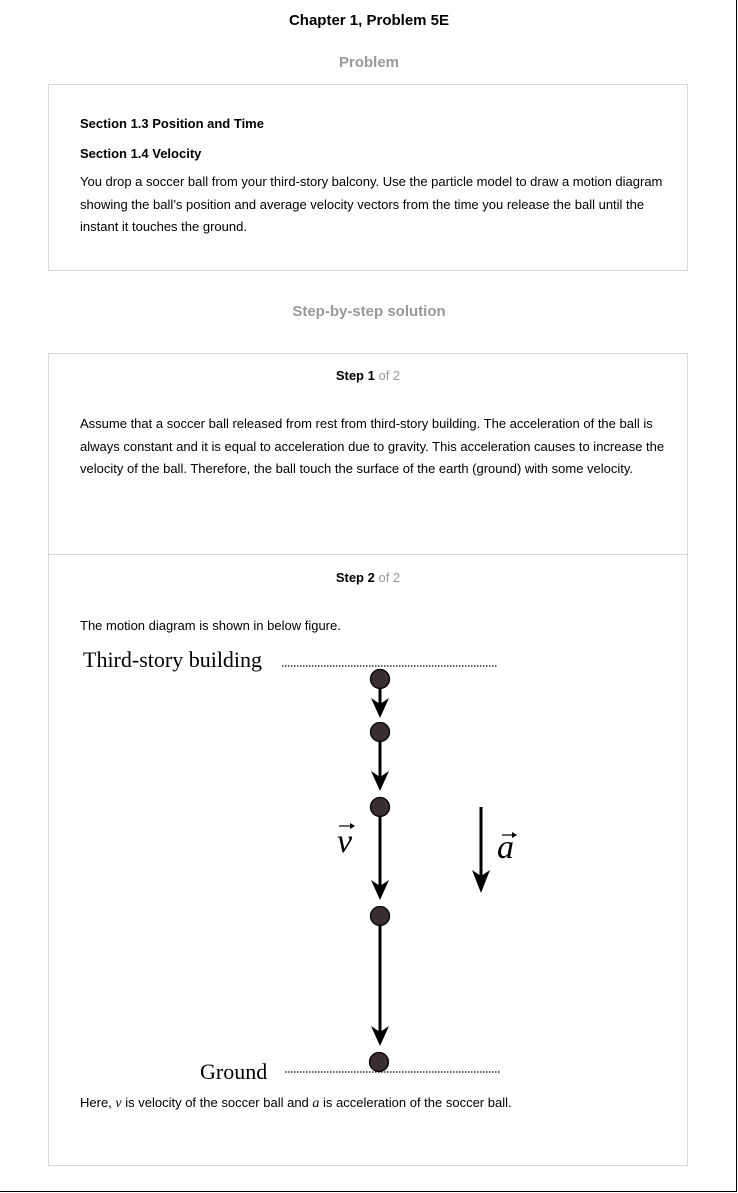 The width and height of the screenshot is (738, 1193). I want to click on chapter-title: Chapter 1, Problem 5E, so click(369, 20).